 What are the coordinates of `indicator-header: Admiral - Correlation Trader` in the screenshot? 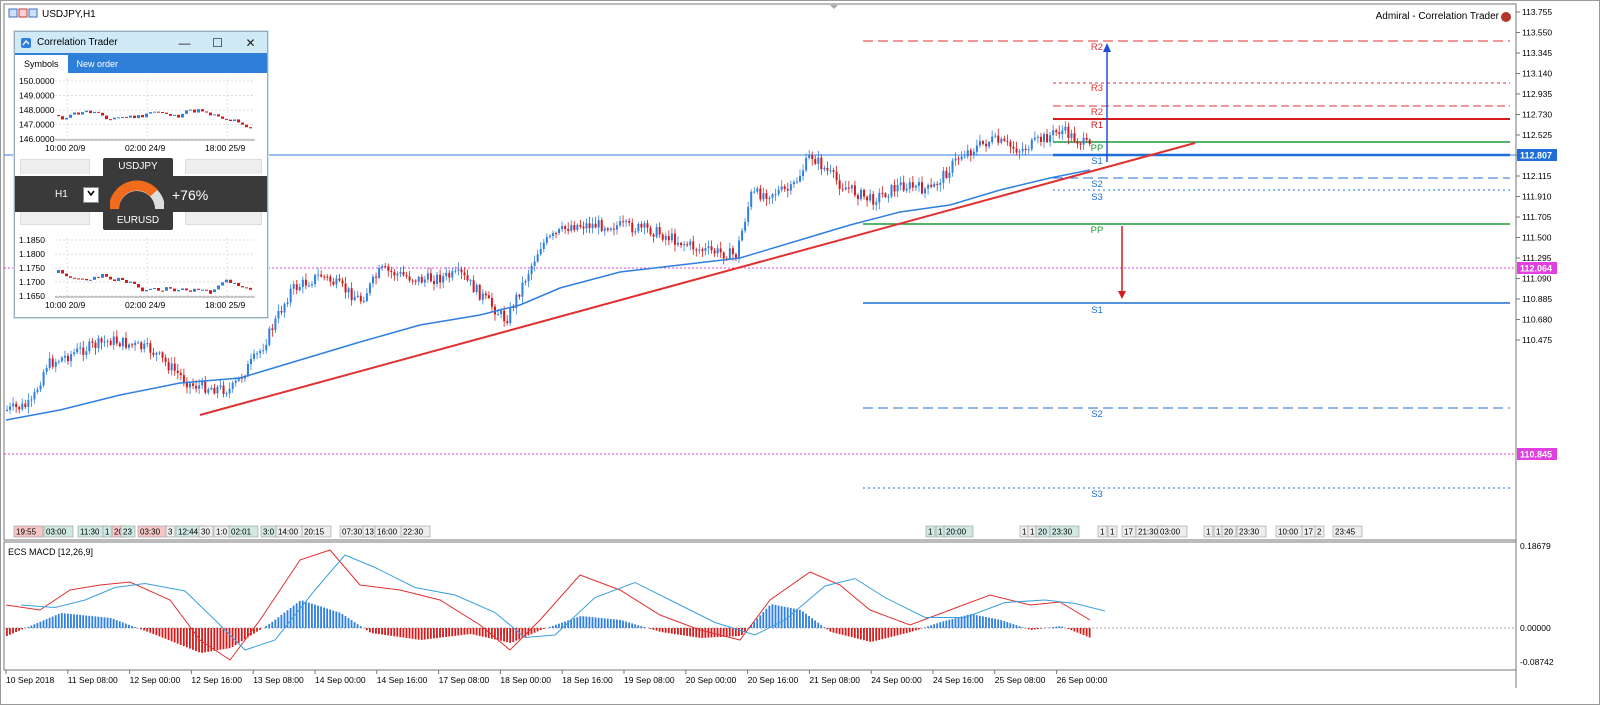 It's located at (1443, 16).